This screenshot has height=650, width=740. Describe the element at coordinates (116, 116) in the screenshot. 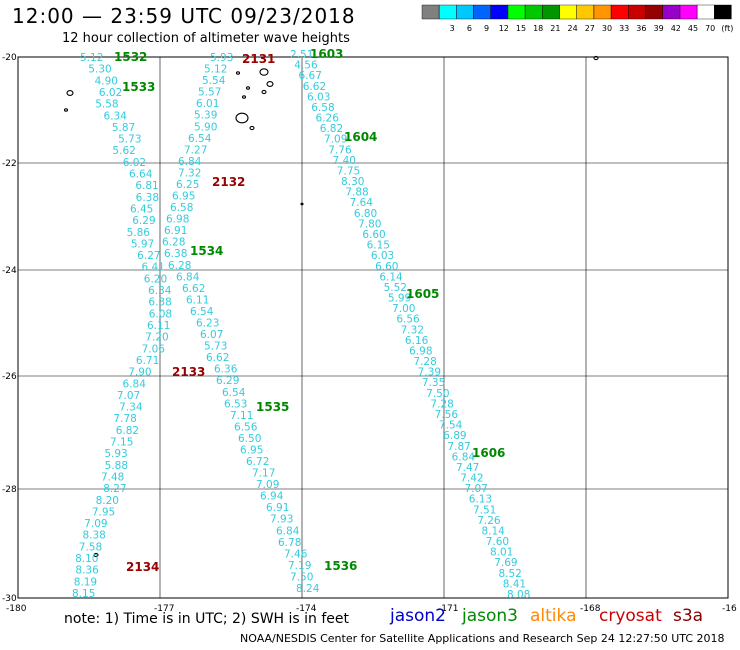

I see `swh-value-label: 6.34` at that location.